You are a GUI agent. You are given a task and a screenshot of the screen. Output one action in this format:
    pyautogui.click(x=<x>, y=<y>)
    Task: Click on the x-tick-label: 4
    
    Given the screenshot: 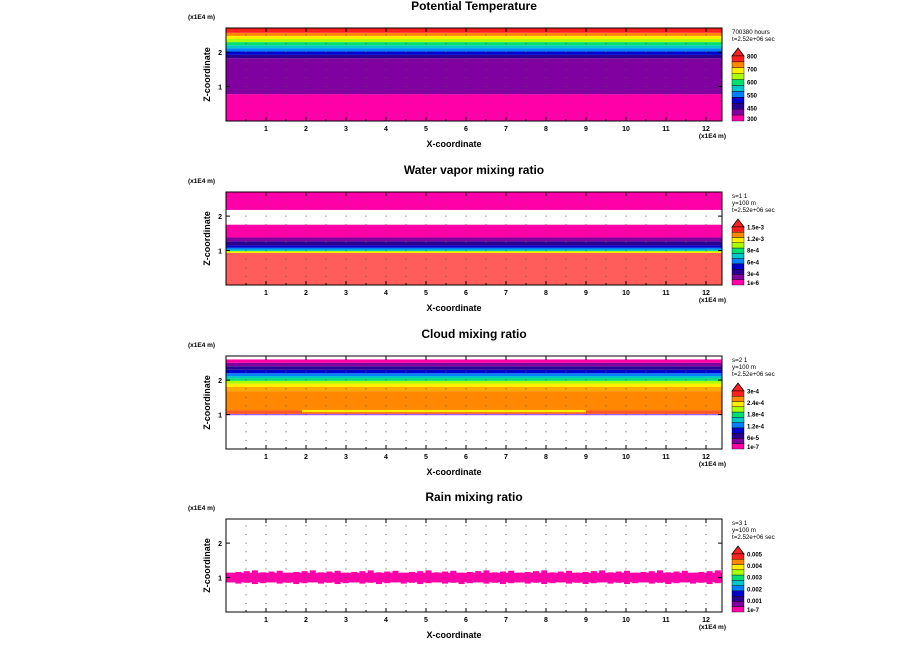 What is the action you would take?
    pyautogui.click(x=386, y=129)
    